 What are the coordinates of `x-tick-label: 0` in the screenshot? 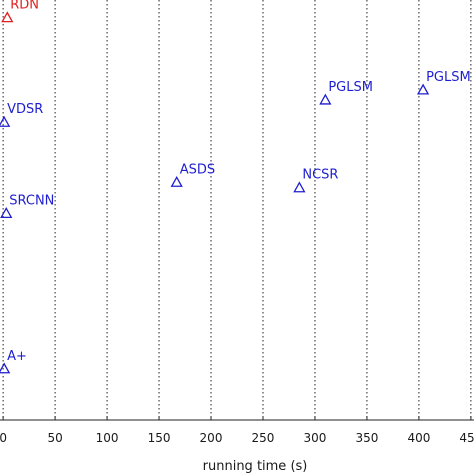 It's located at (3, 438).